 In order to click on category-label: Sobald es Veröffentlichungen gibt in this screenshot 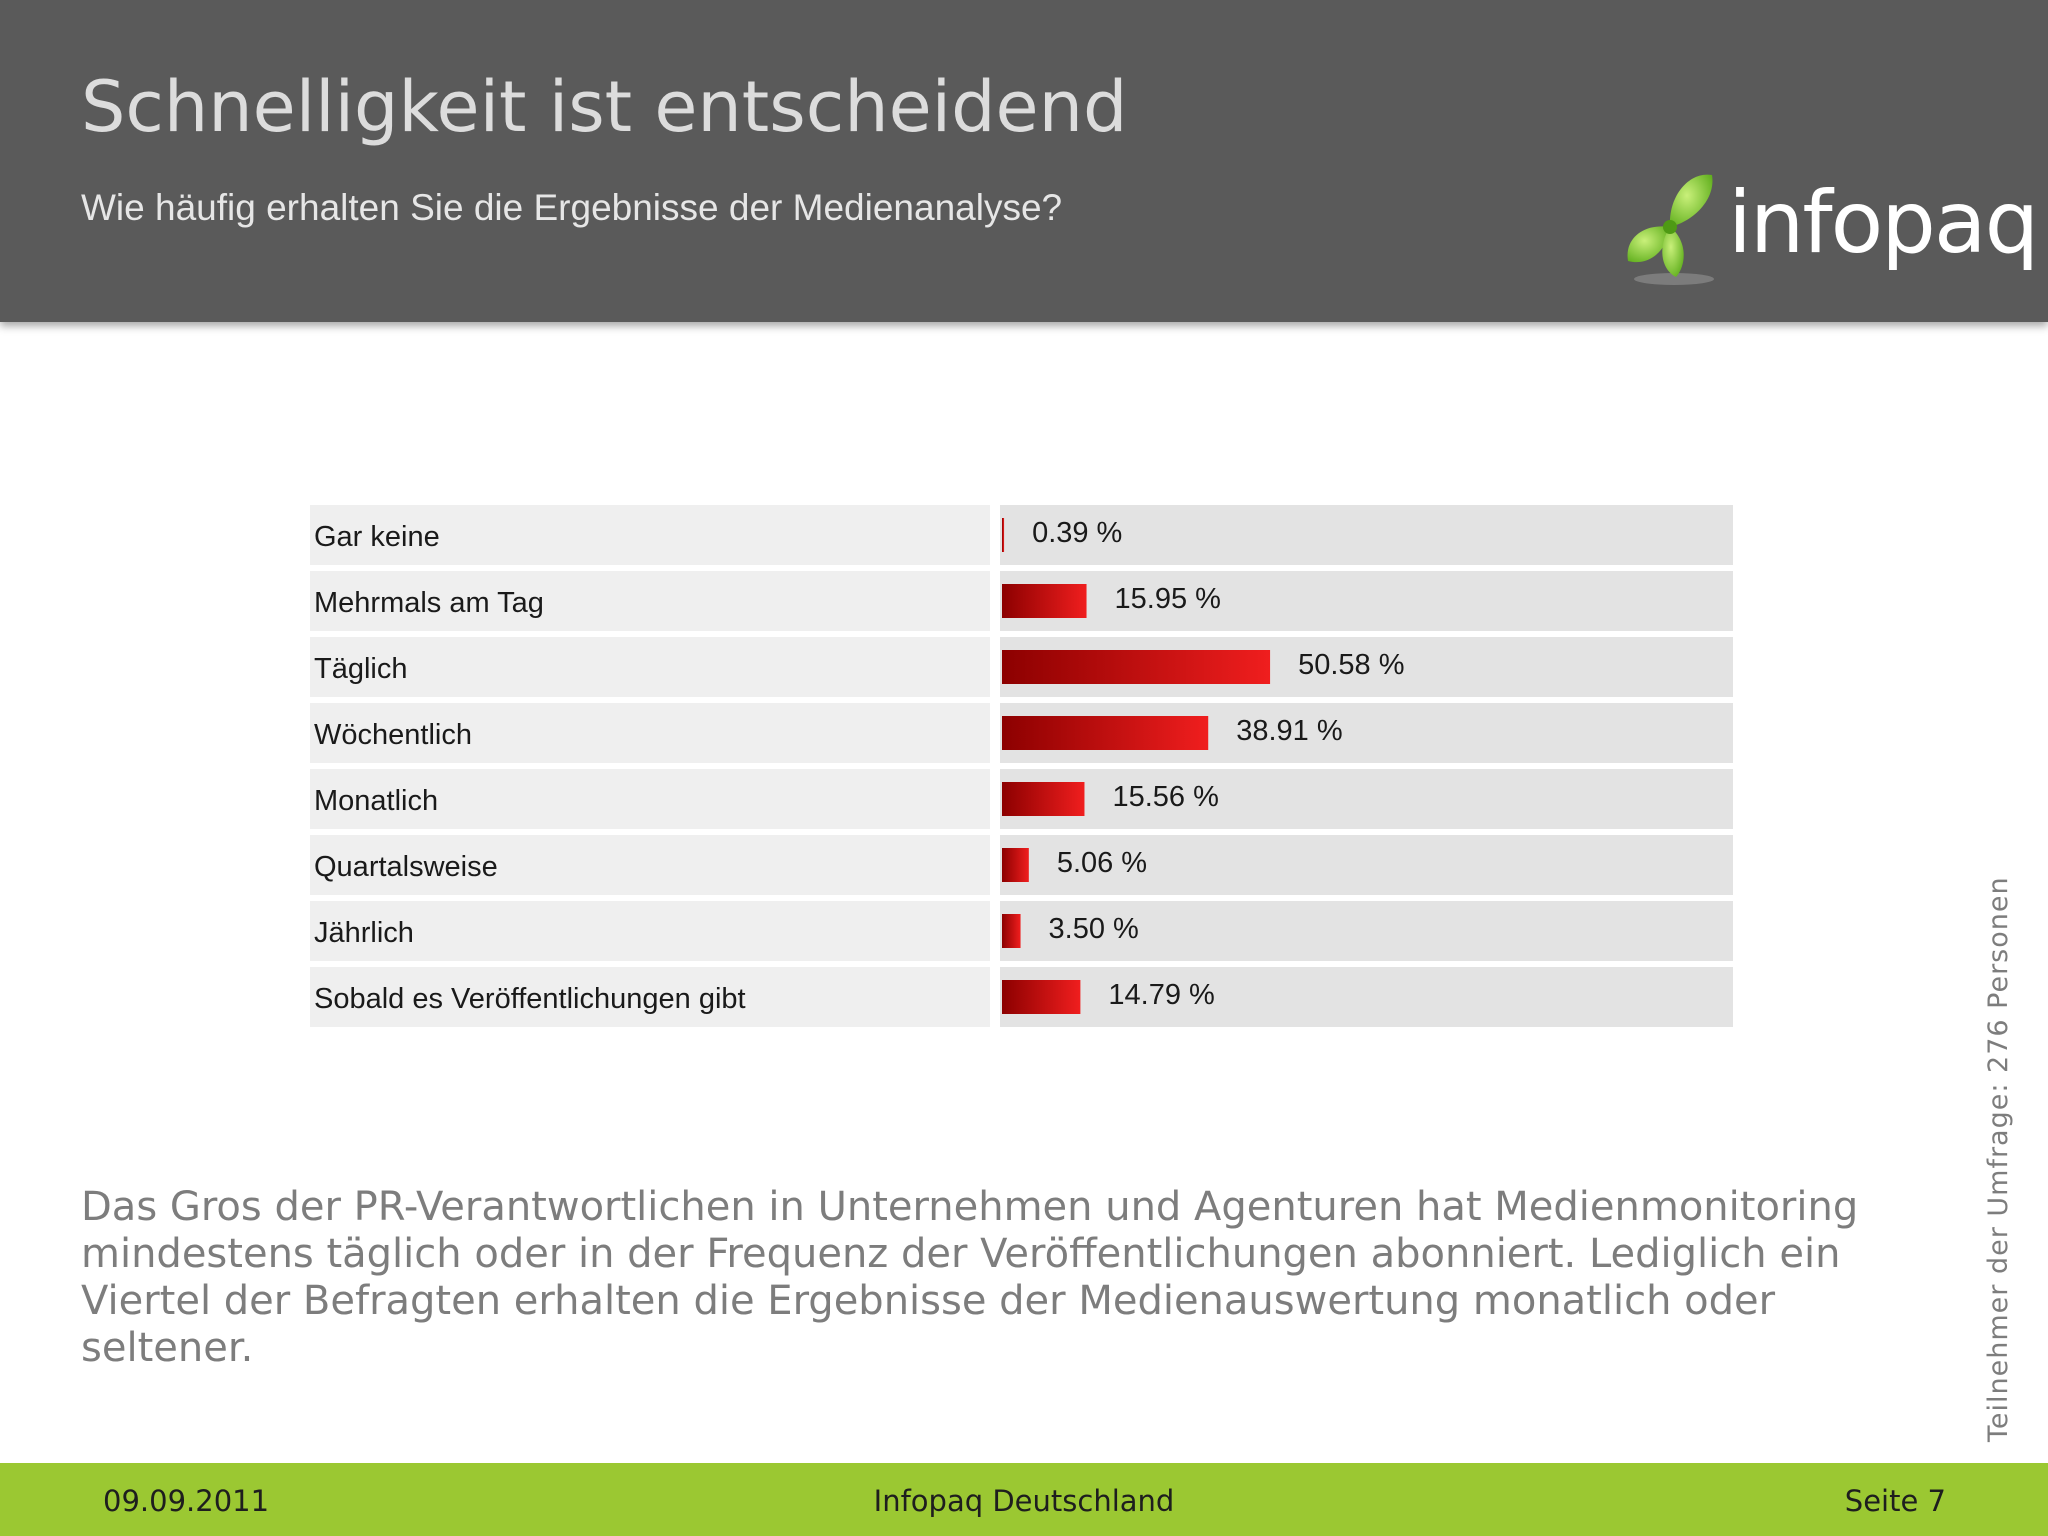, I will do `click(530, 999)`.